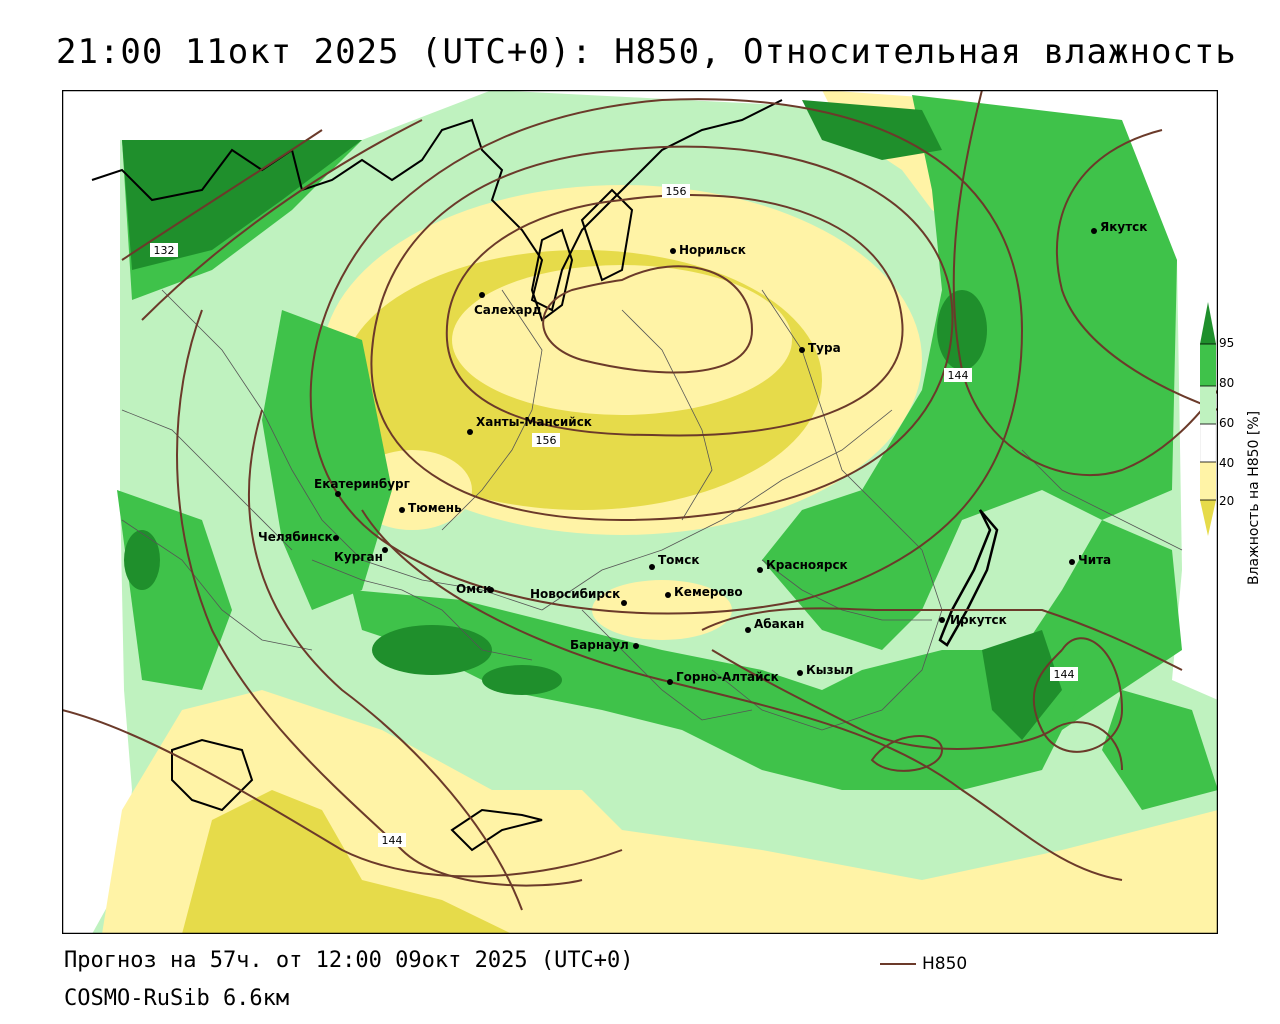  What do you see at coordinates (712, 250) in the screenshot?
I see `svg-text: Норильск` at bounding box center [712, 250].